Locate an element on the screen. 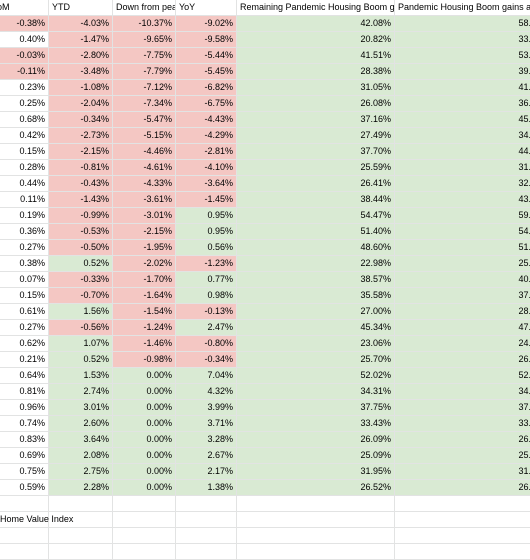 This screenshot has width=530, height=560. cell-mom: 0.07% is located at coordinates (24, 280).